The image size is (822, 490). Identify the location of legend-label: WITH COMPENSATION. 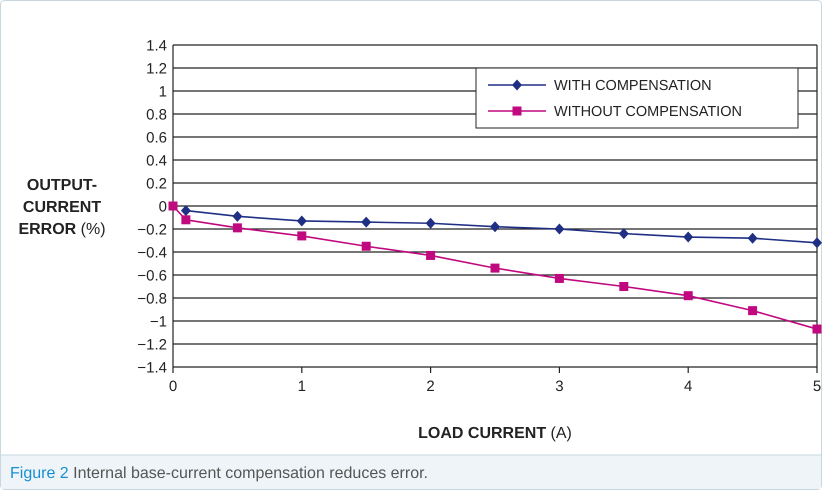
(633, 86).